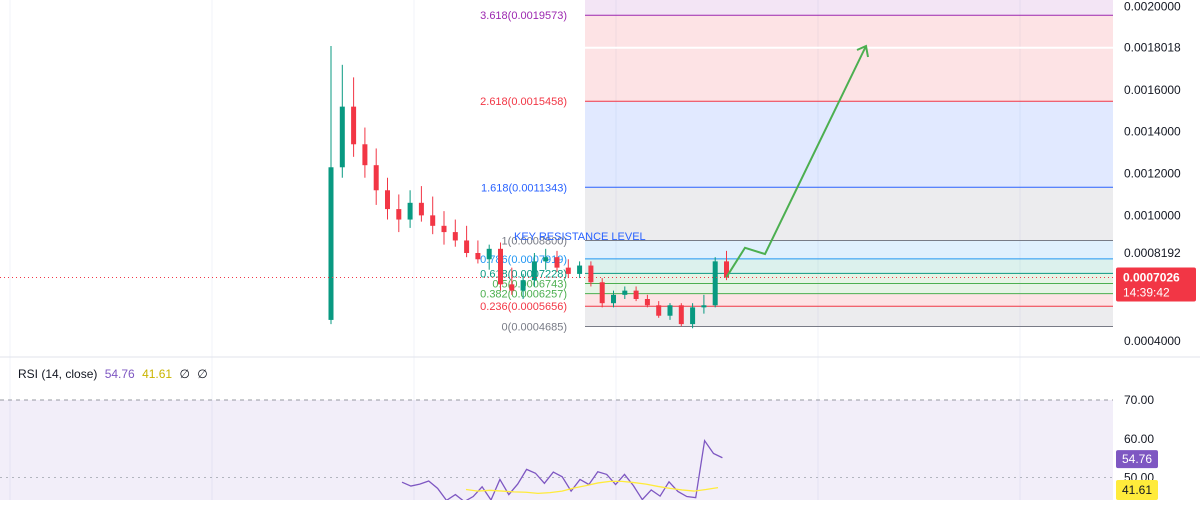 Image resolution: width=1200 pixels, height=505 pixels. Describe the element at coordinates (202, 374) in the screenshot. I see `legend-empty-value: ∅` at that location.